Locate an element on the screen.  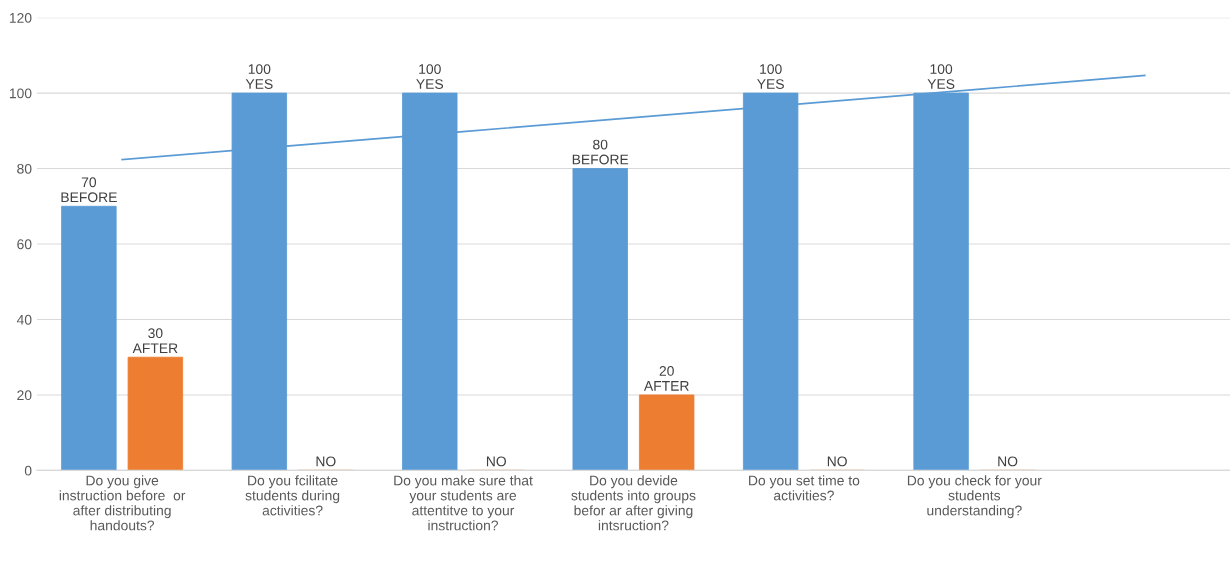
x-tick-label: Do you fcilitate students during activities? is located at coordinates (292, 495).